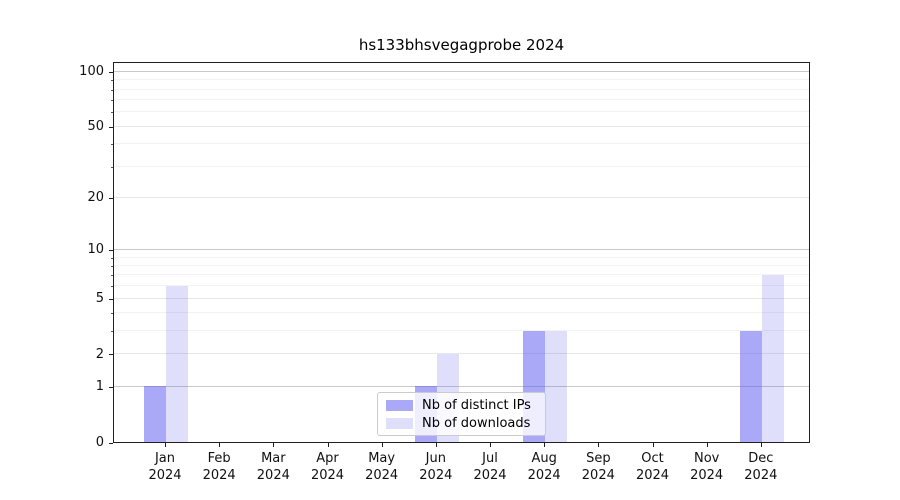 The width and height of the screenshot is (900, 500). What do you see at coordinates (652, 467) in the screenshot?
I see `x-tick-label-oct: Oct 2024` at bounding box center [652, 467].